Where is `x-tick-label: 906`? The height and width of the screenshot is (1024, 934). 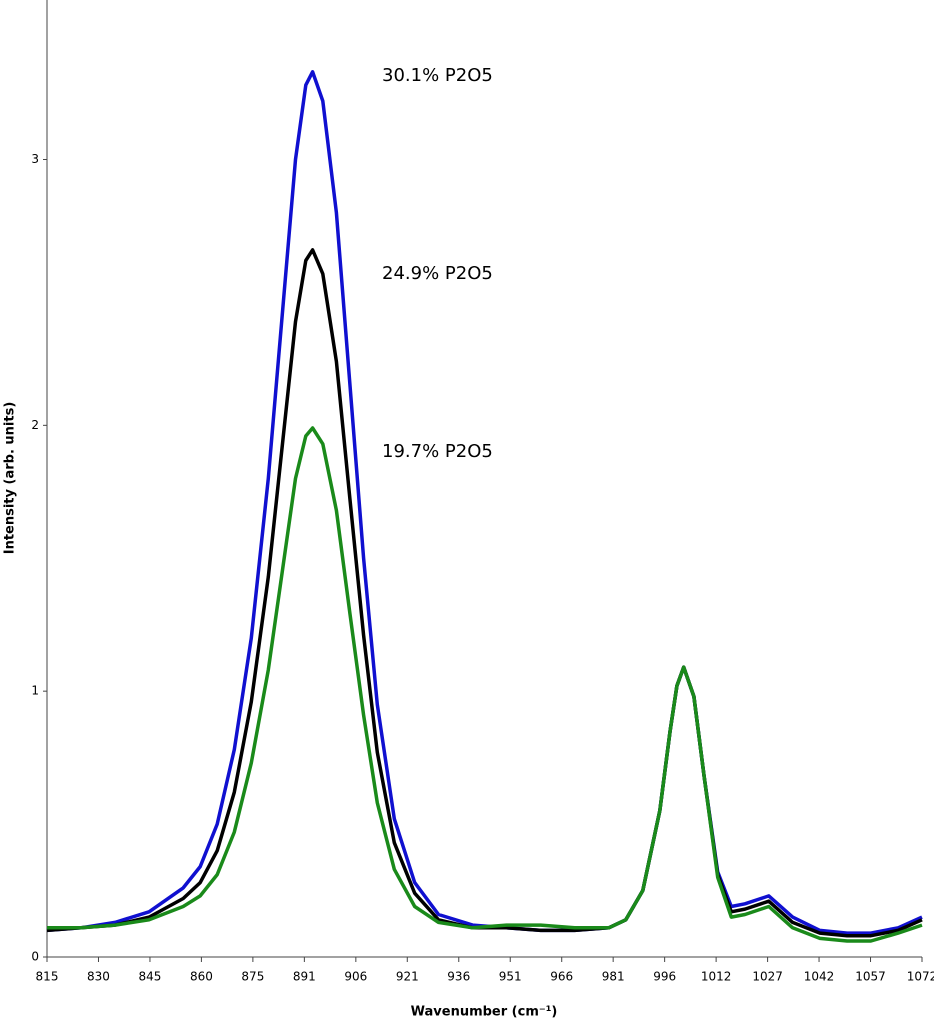 x-tick-label: 906 is located at coordinates (355, 977).